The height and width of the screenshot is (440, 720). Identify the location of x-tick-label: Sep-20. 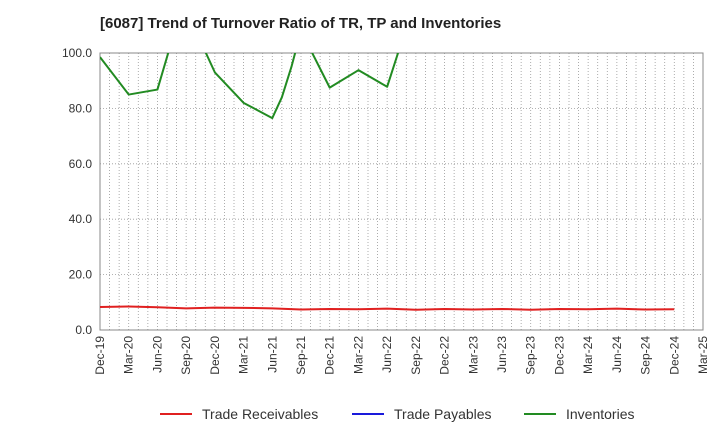
(186, 355).